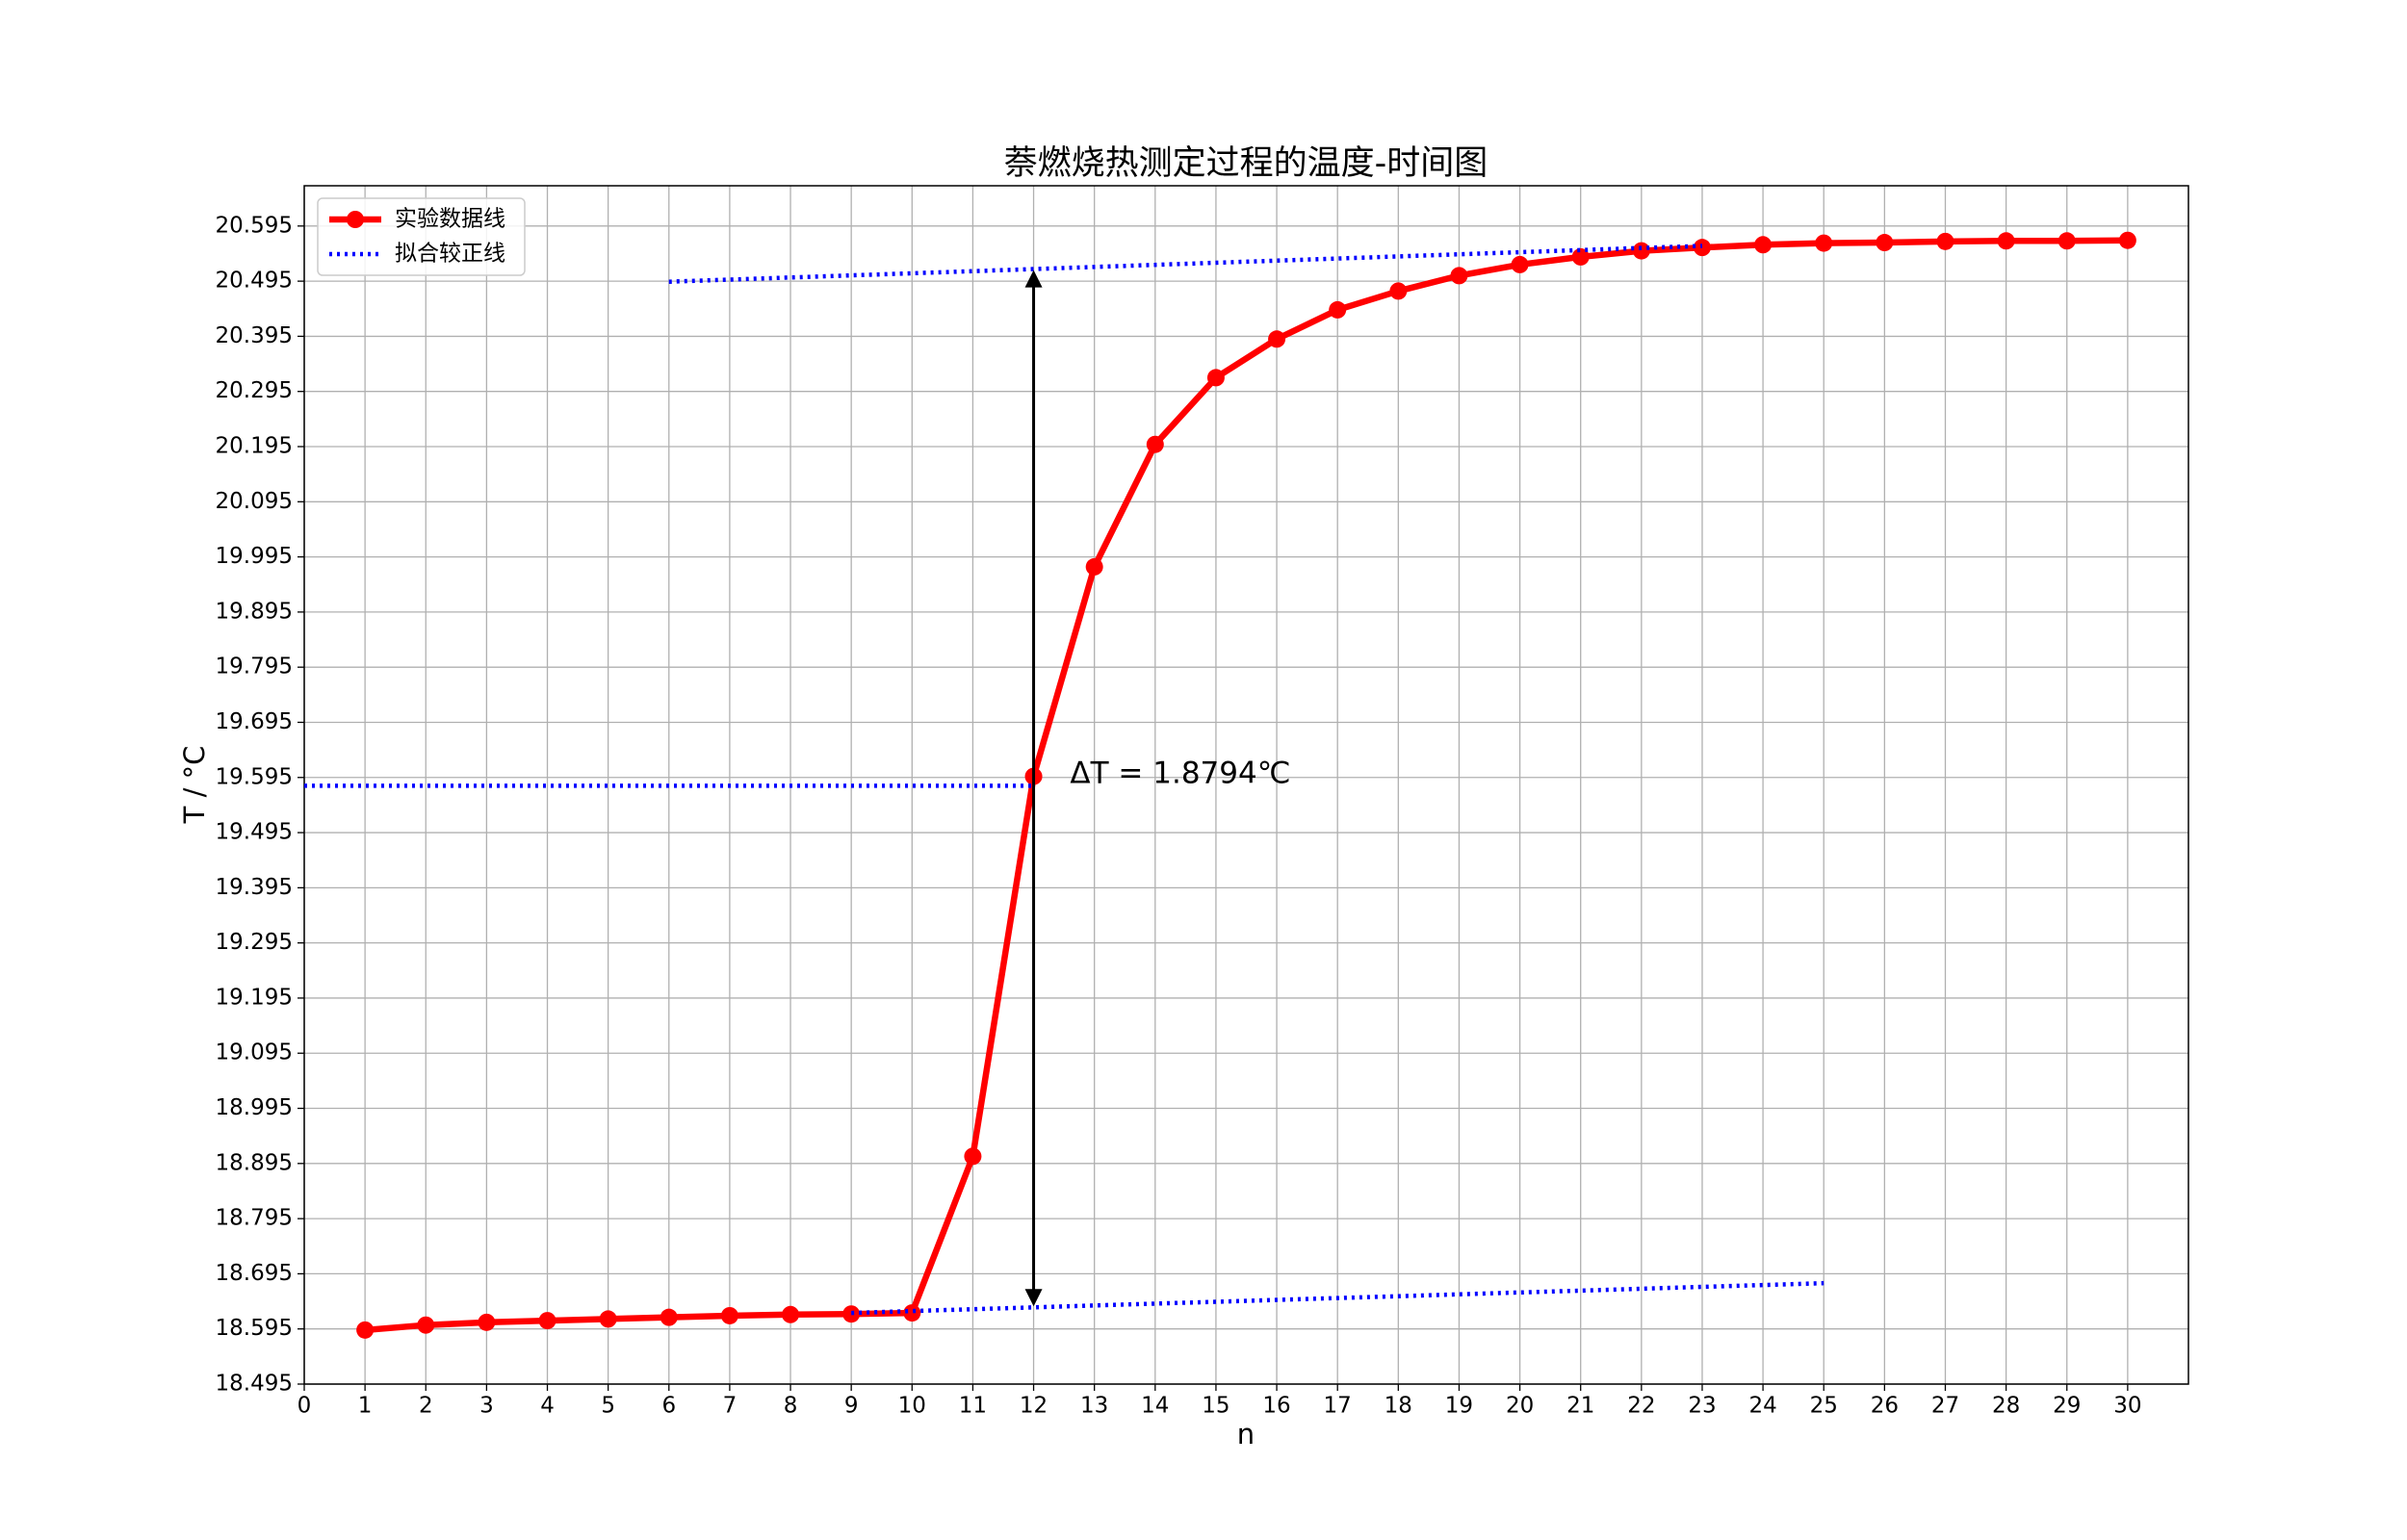 The width and height of the screenshot is (2407, 1540). Describe the element at coordinates (1246, 1434) in the screenshot. I see `x-axis-label: n` at that location.